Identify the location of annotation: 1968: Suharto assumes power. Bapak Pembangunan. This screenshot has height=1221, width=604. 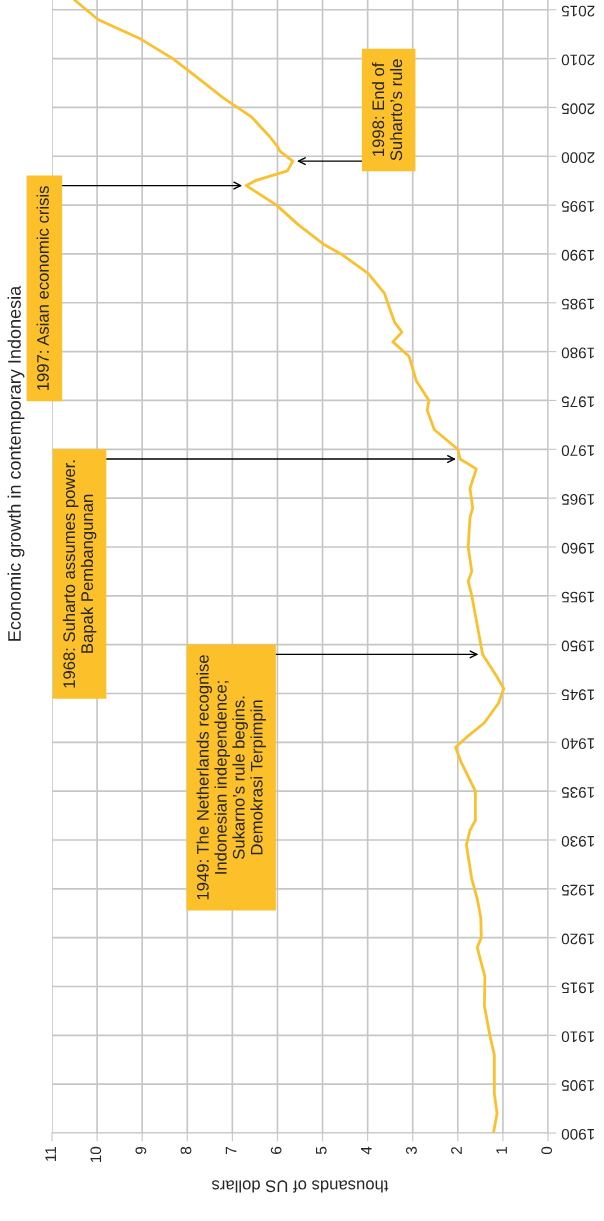
(79, 574).